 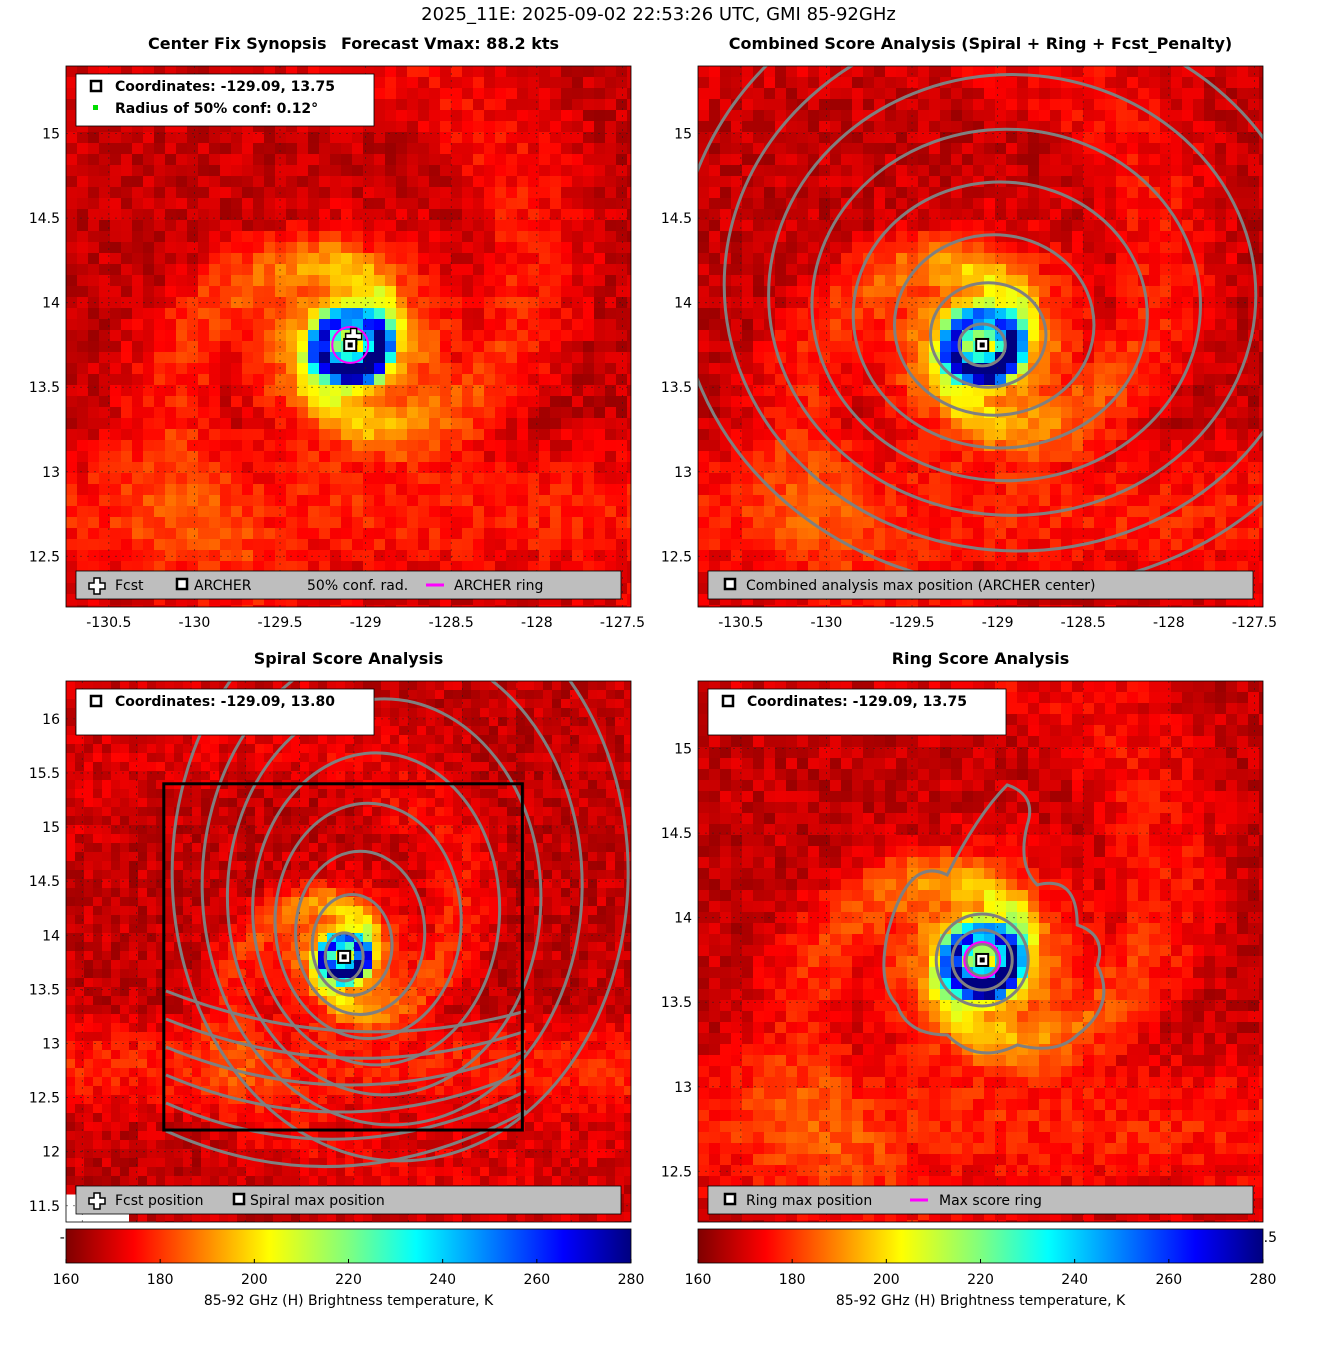 What do you see at coordinates (51, 720) in the screenshot?
I see `y-tick-label: 16` at bounding box center [51, 720].